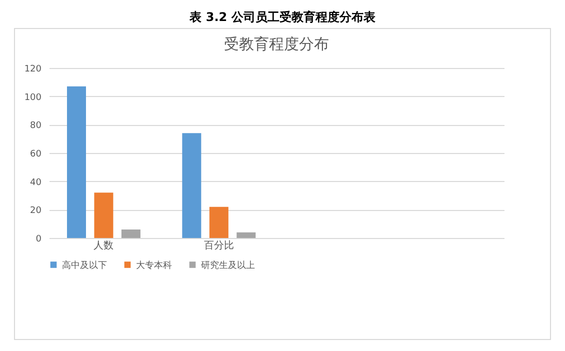 The image size is (565, 351). Describe the element at coordinates (282, 17) in the screenshot. I see `chart-title: 表 3.2 公司员工受教育程度分布表` at that location.